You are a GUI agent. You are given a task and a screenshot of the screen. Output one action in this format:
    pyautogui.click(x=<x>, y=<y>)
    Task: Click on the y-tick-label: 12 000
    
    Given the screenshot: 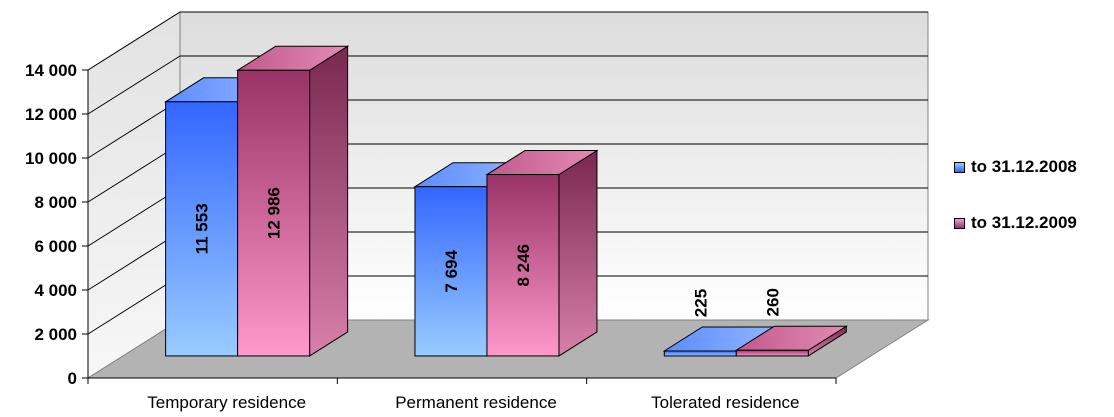 What is the action you would take?
    pyautogui.click(x=51, y=114)
    